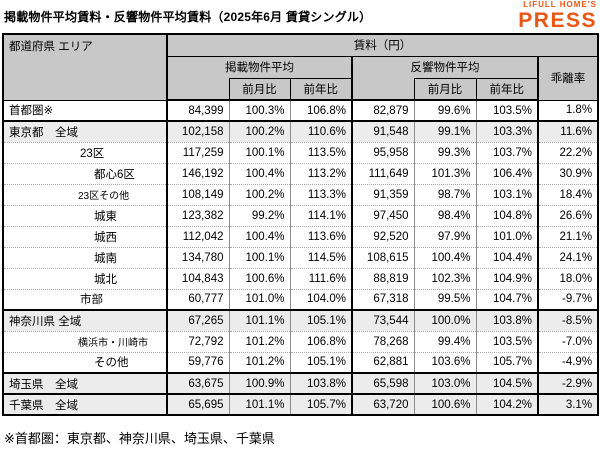 This screenshot has height=450, width=600. I want to click on inquiry-yoy-cell: 101.0%, so click(506, 236).